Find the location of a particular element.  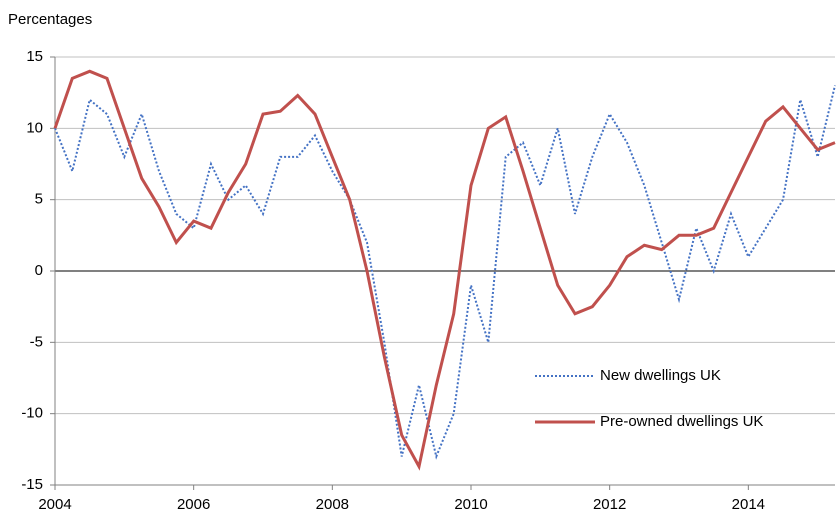

y-tick-label: 10 is located at coordinates (34, 127).